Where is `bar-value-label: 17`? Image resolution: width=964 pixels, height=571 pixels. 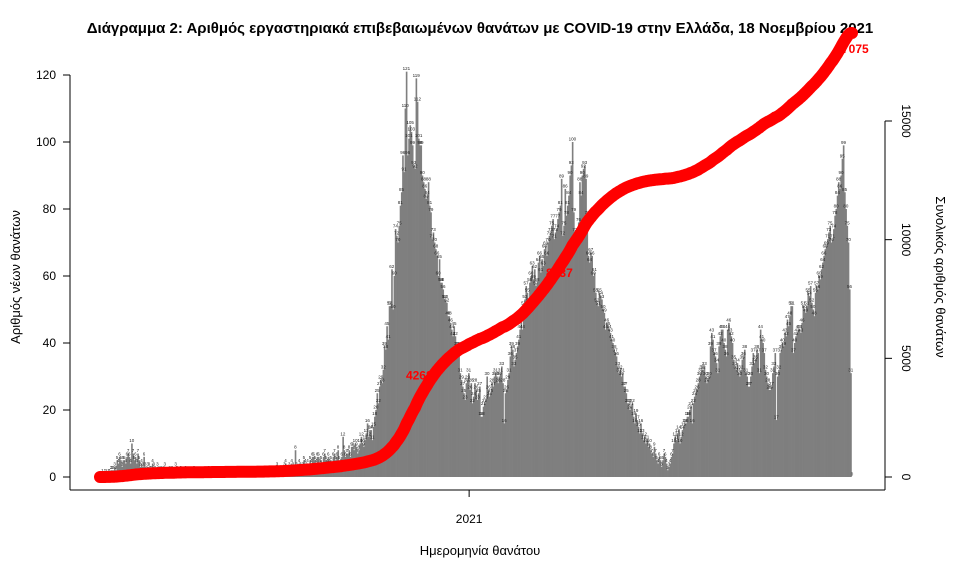 bar-value-label: 17 is located at coordinates (638, 417).